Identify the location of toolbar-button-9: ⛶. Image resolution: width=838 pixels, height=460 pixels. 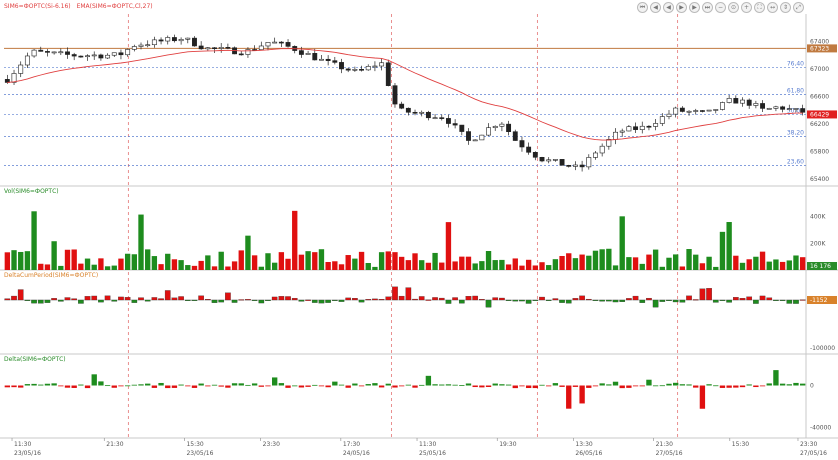
(759, 7).